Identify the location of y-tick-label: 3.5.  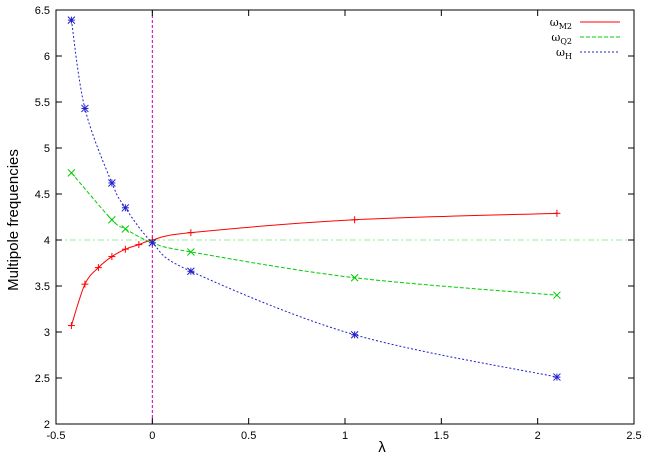
(42, 287).